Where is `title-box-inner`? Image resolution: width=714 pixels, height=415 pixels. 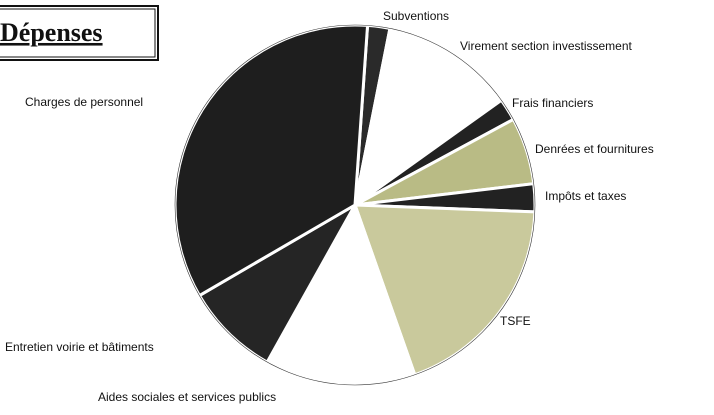
title-box-inner is located at coordinates (78, 33).